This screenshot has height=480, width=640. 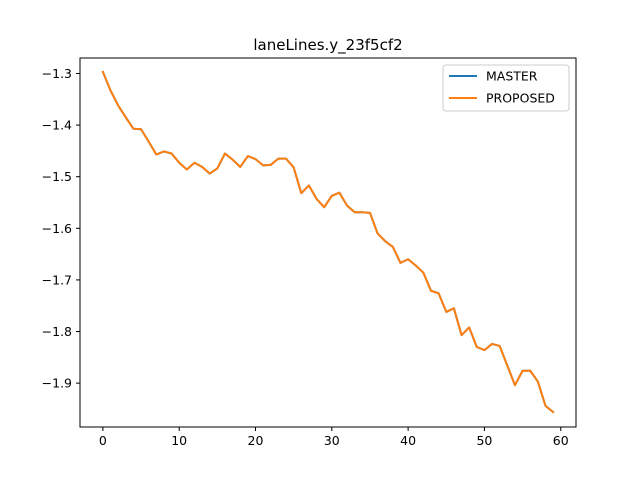 What do you see at coordinates (561, 440) in the screenshot?
I see `x-tick-label: 60` at bounding box center [561, 440].